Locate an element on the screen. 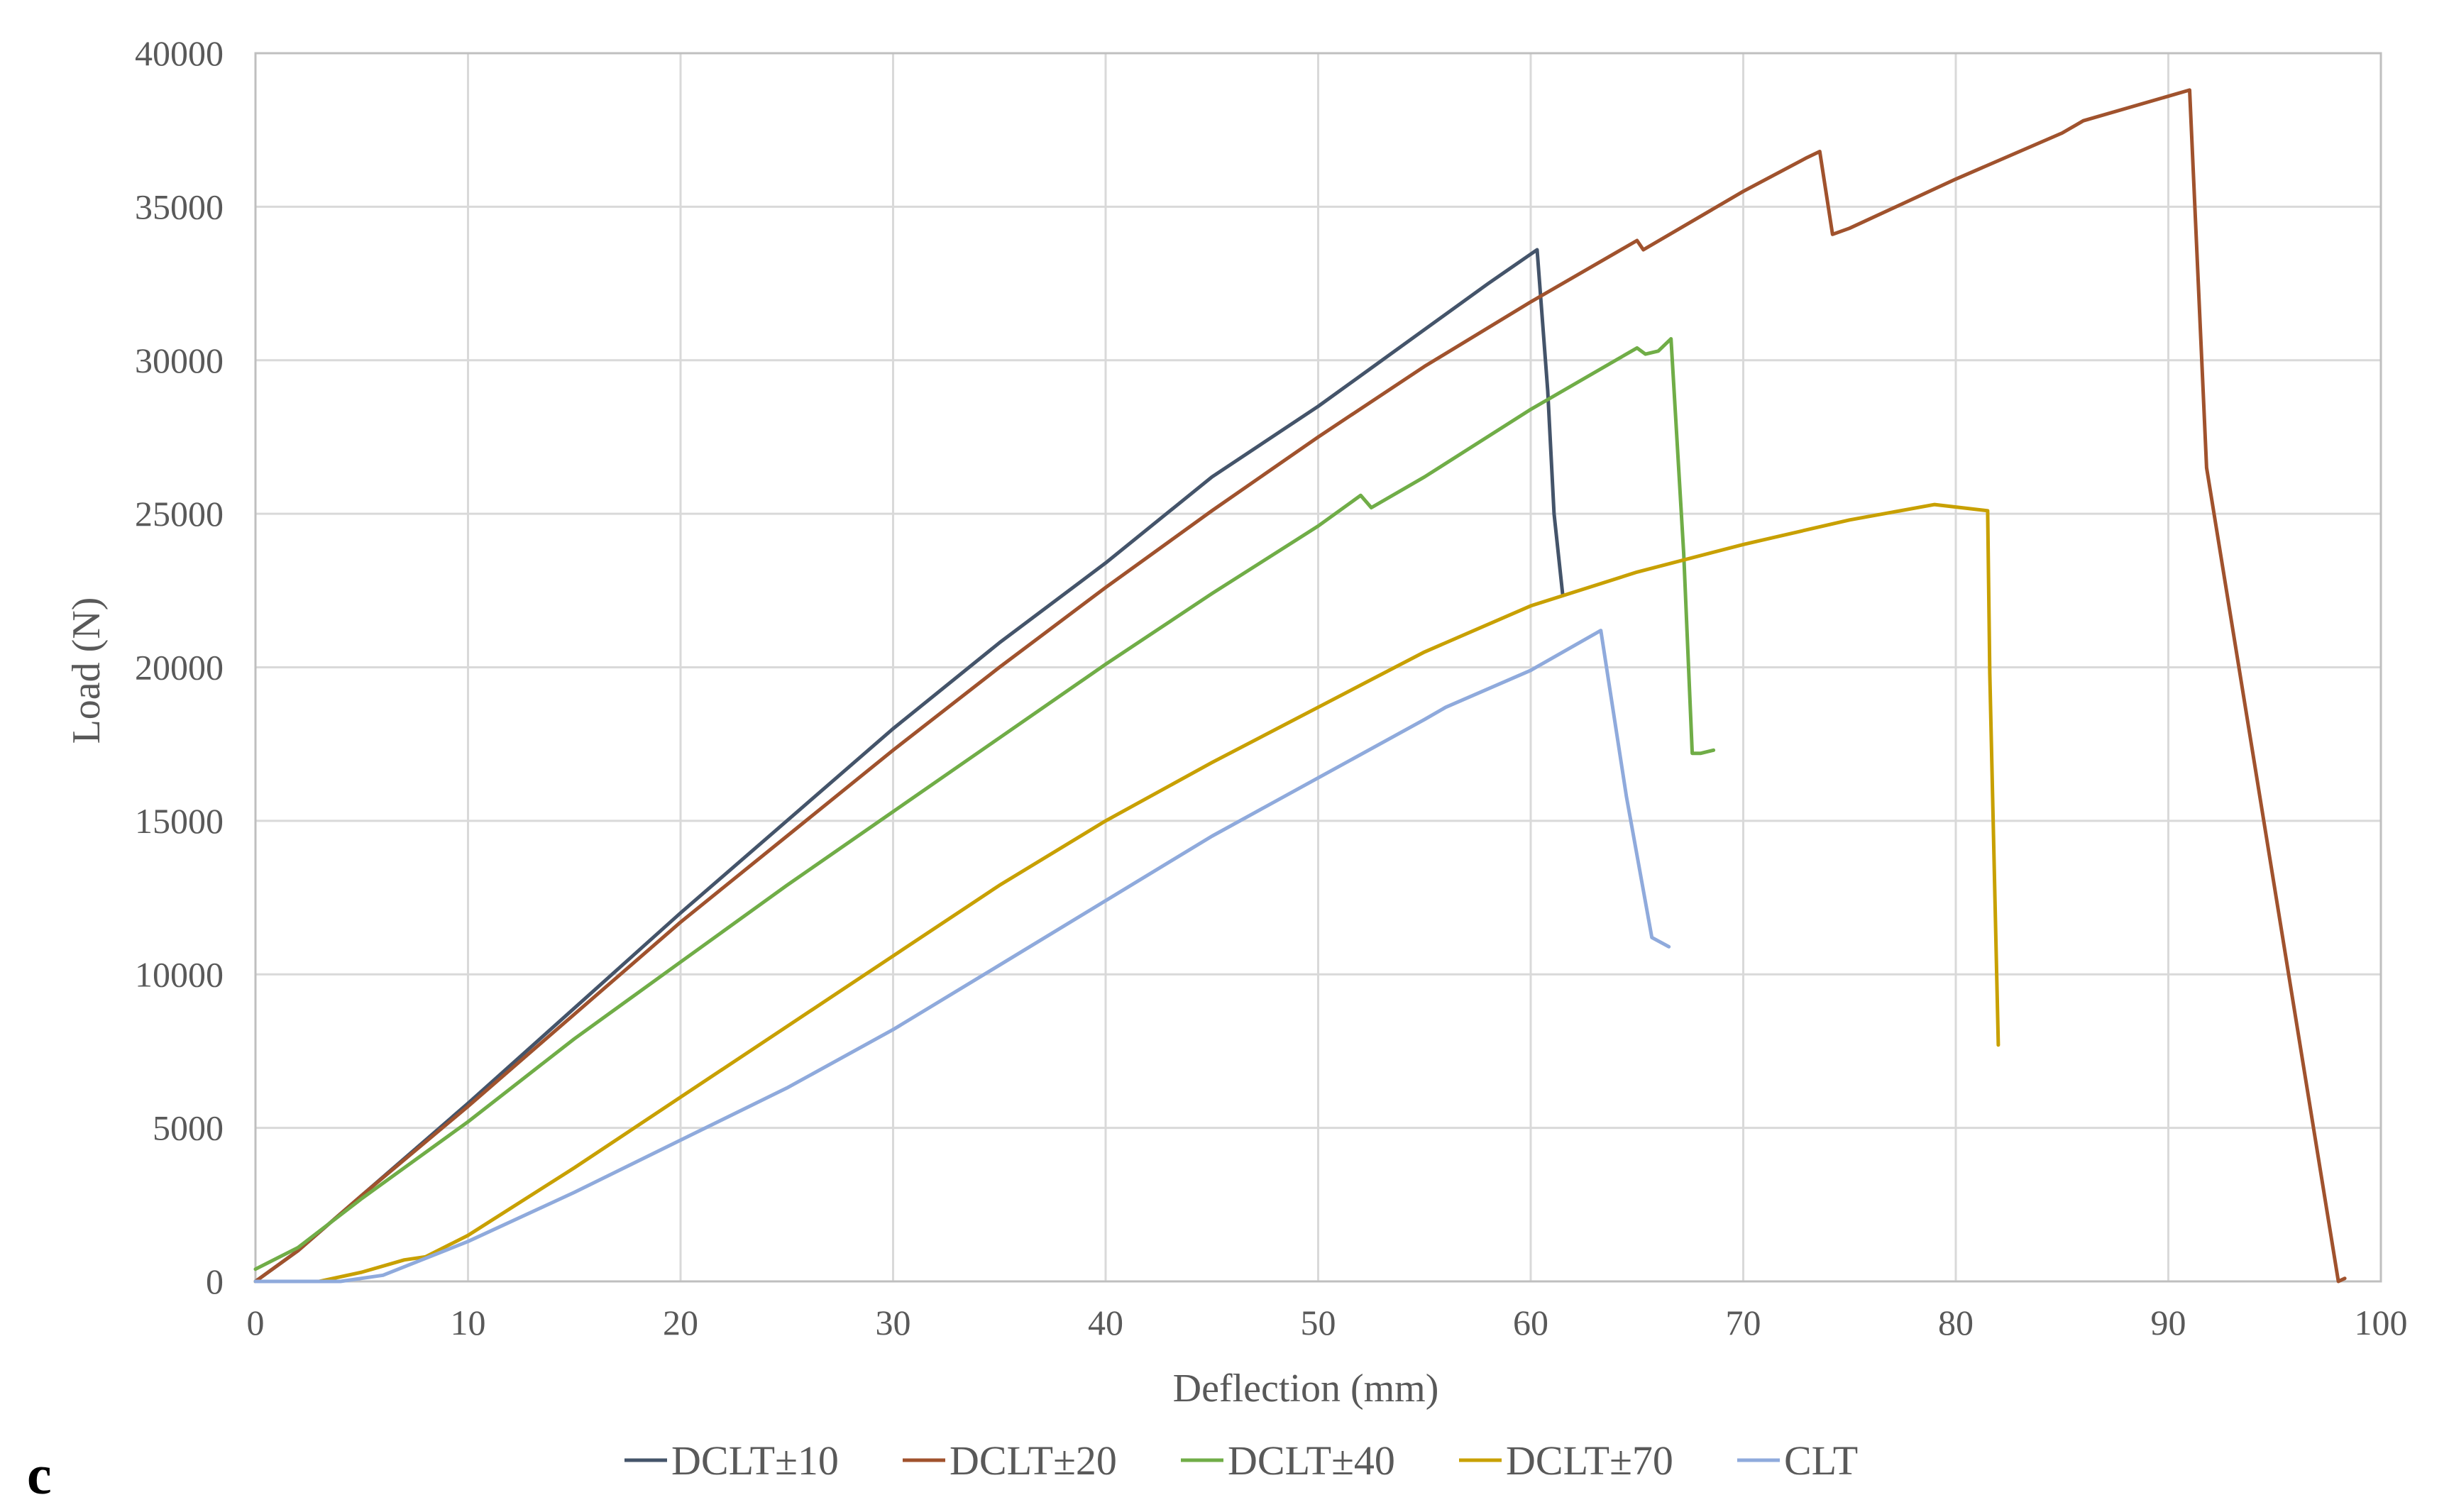 The width and height of the screenshot is (2449, 1512). legend-label: DCLT±20 is located at coordinates (1033, 1460).